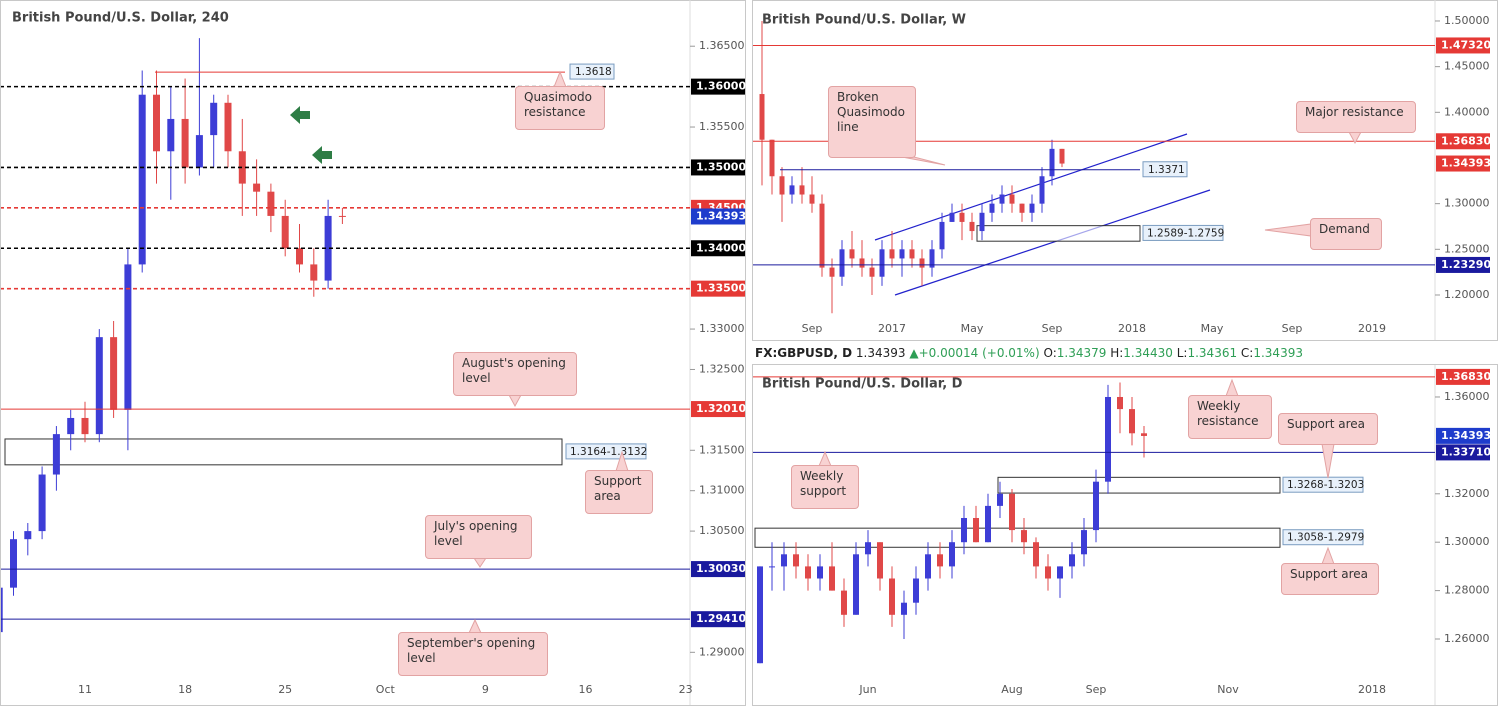 The image size is (1499, 707). What do you see at coordinates (721, 86) in the screenshot?
I see `level-label: 1.36000` at bounding box center [721, 86].